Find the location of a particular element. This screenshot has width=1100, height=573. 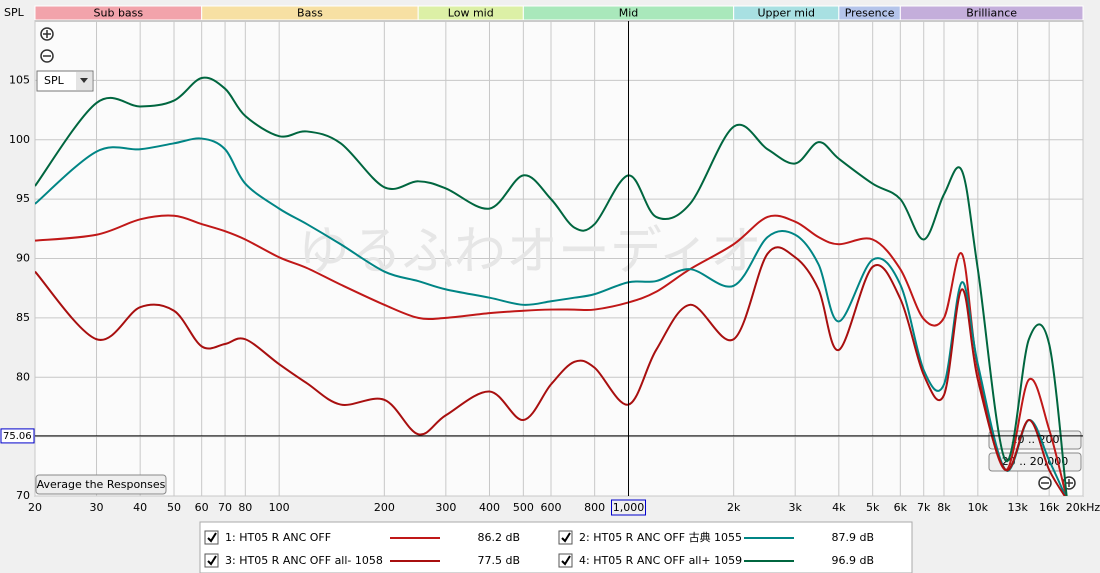

cursor-y-label: 75.06 is located at coordinates (17, 436).